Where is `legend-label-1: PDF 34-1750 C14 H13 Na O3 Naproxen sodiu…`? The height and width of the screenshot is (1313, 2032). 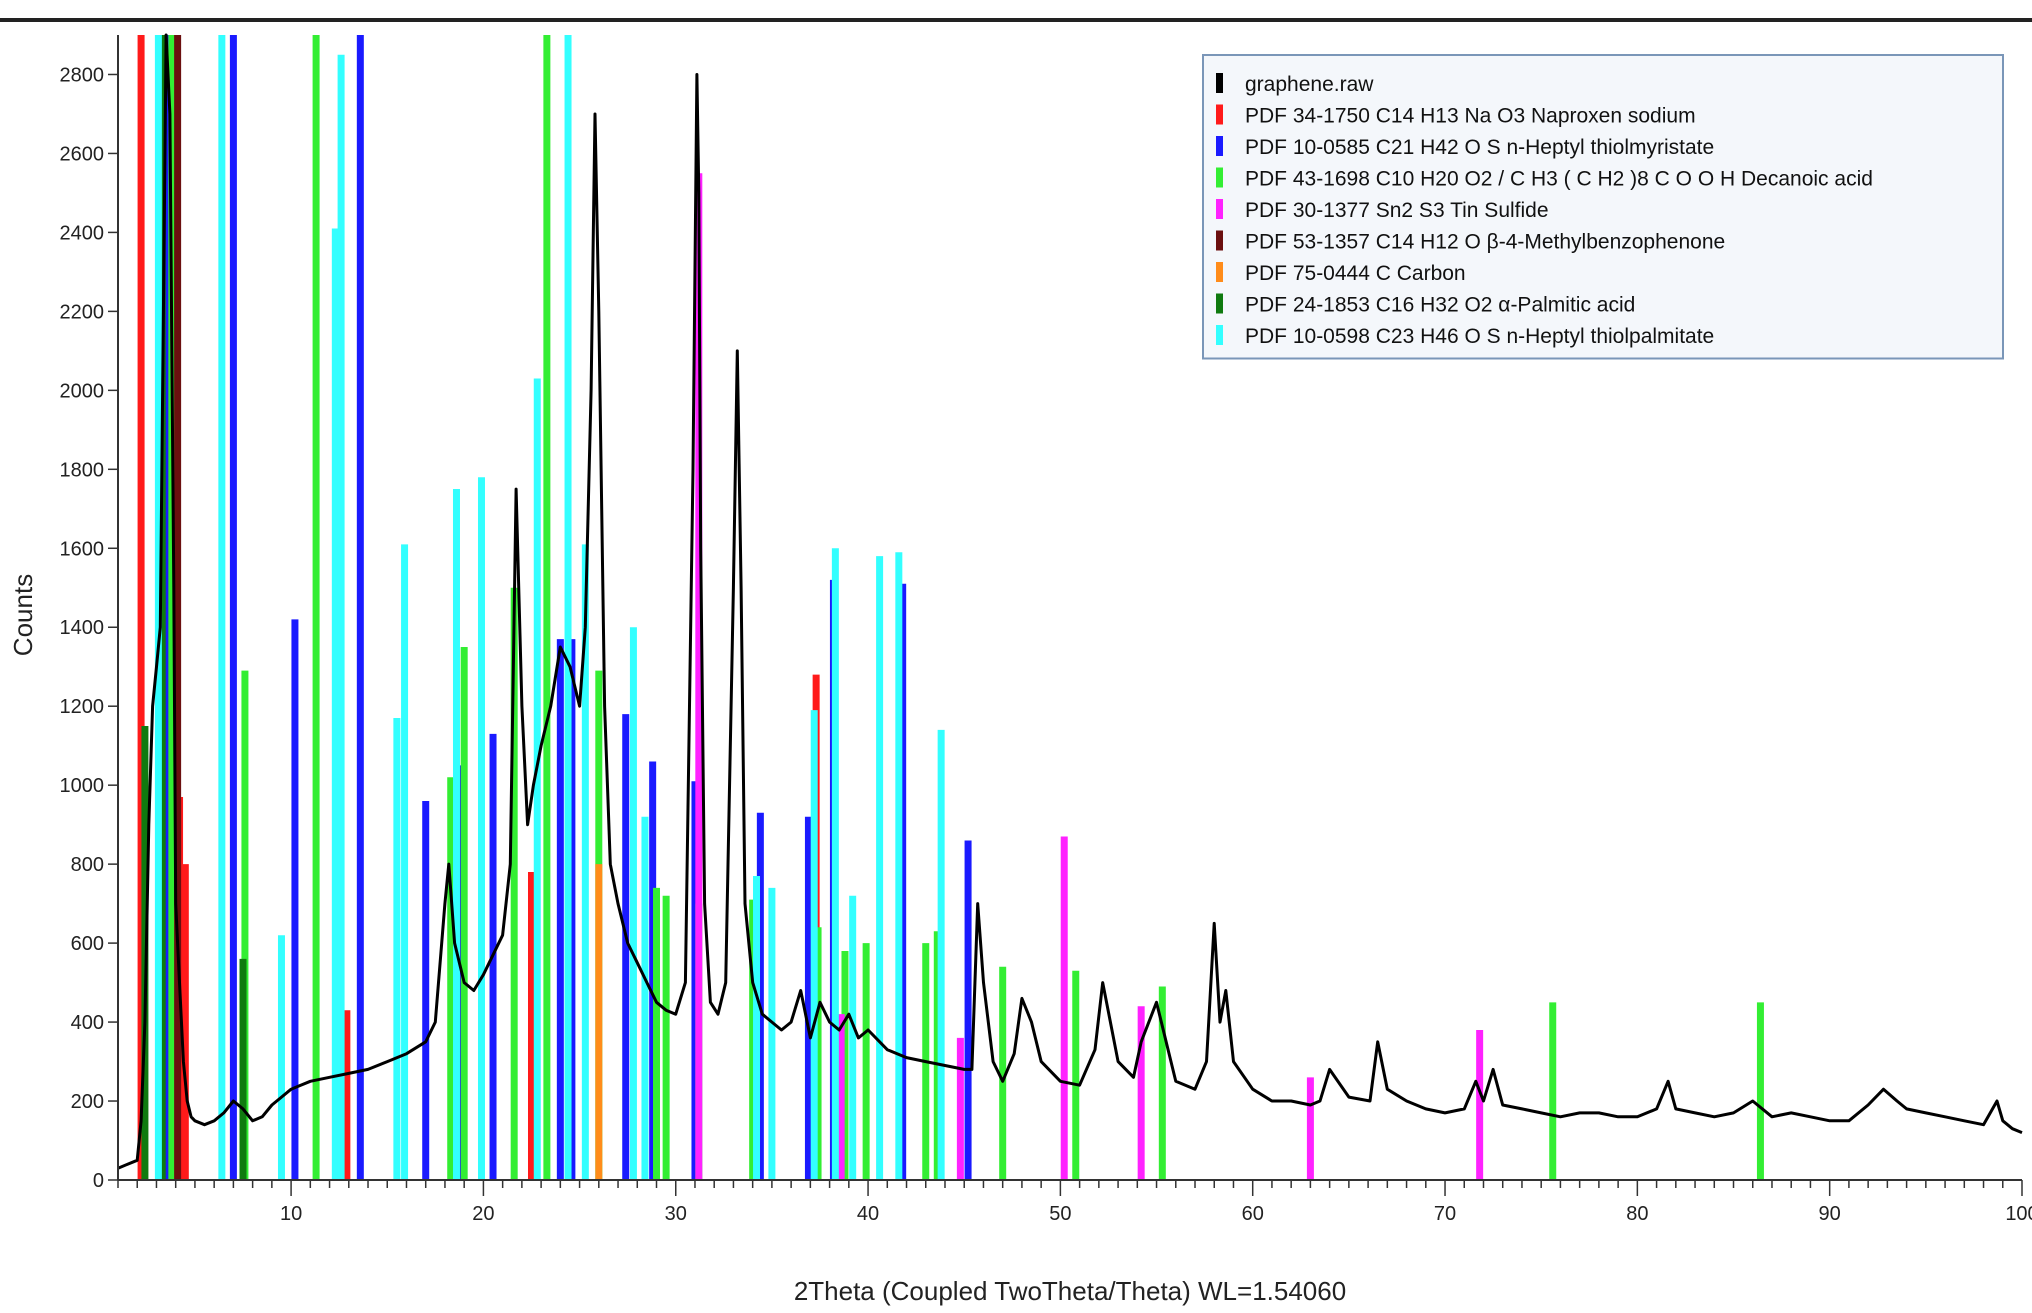 legend-label-1: PDF 34-1750 C14 H13 Na O3 Naproxen sodiu… is located at coordinates (1470, 116).